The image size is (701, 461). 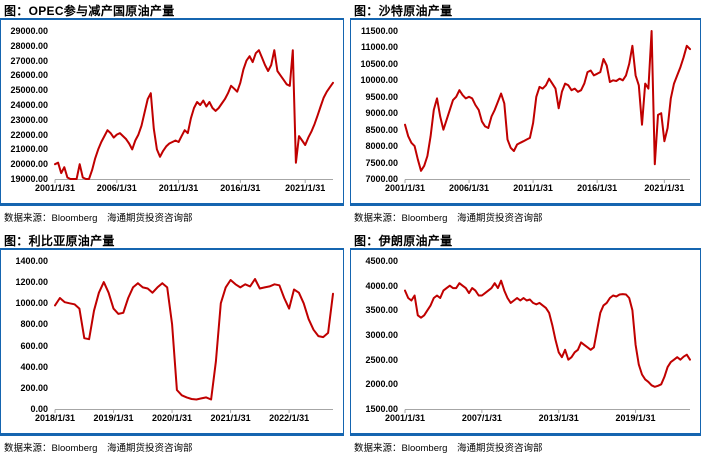 What do you see at coordinates (481, 418) in the screenshot?
I see `x-tick-label: 2007/1/31` at bounding box center [481, 418].